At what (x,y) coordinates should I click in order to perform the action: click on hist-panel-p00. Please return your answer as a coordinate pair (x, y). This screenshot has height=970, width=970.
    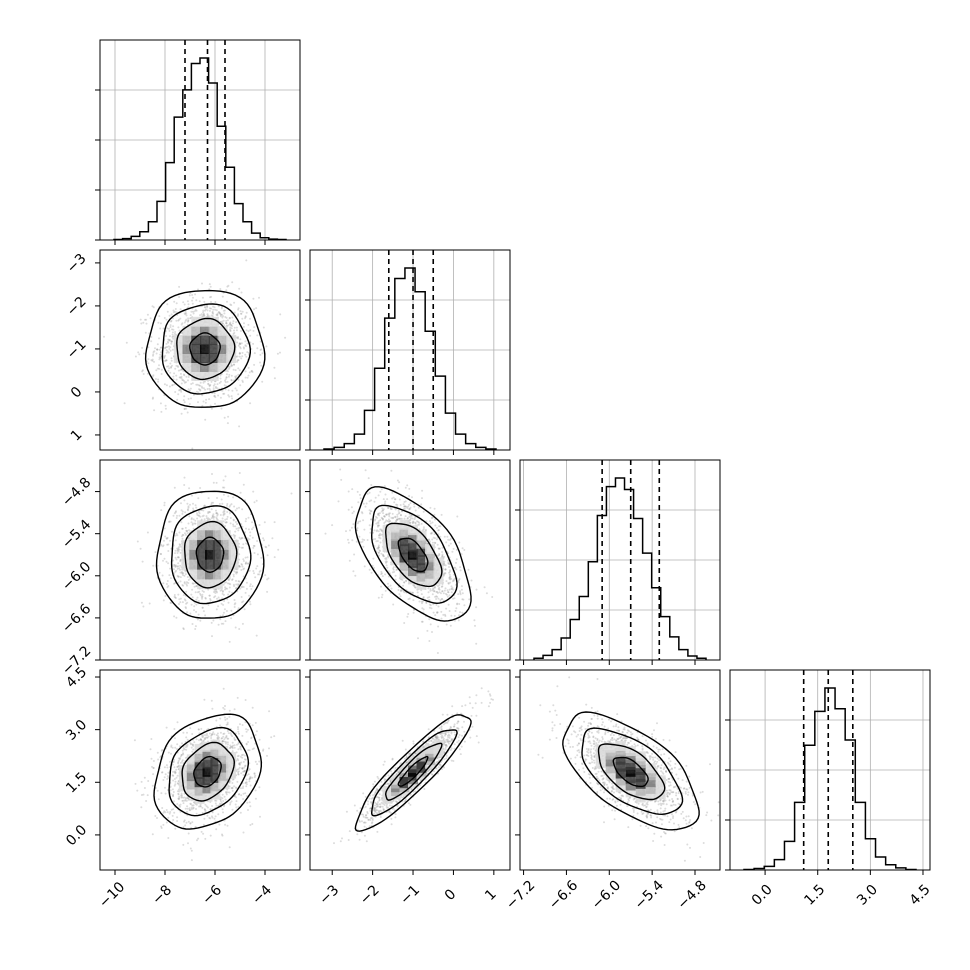
    Looking at the image, I should click on (197, 142).